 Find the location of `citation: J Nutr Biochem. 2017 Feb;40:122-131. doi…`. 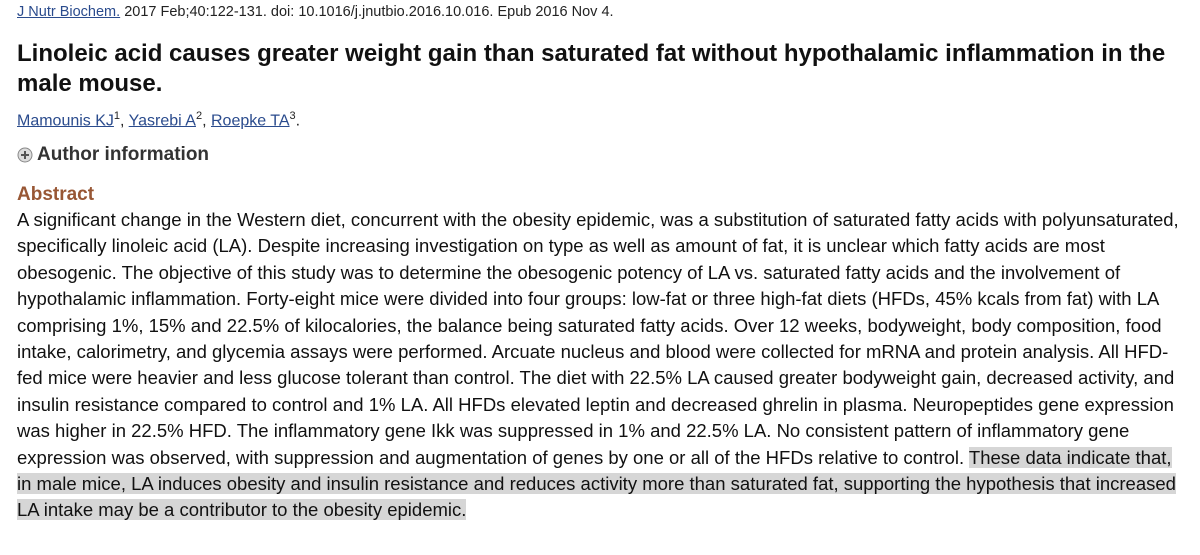

citation: J Nutr Biochem. 2017 Feb;40:122-131. doi… is located at coordinates (315, 12).